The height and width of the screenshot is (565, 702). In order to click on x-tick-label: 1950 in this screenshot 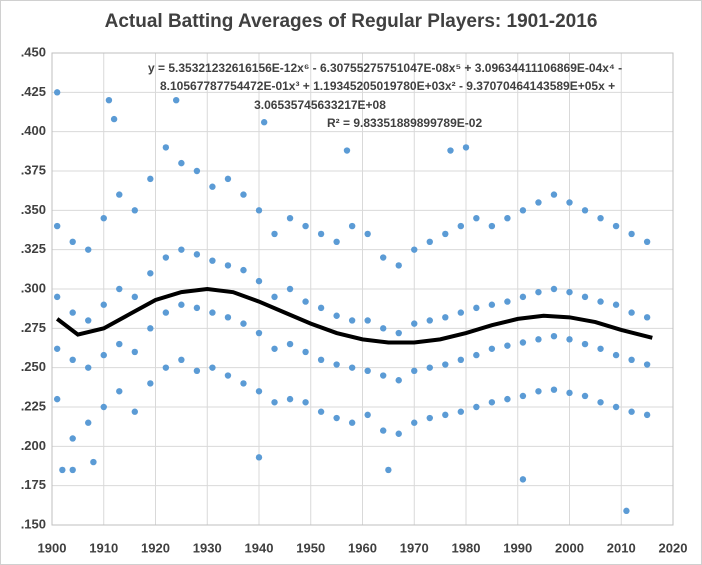, I will do `click(310, 547)`.